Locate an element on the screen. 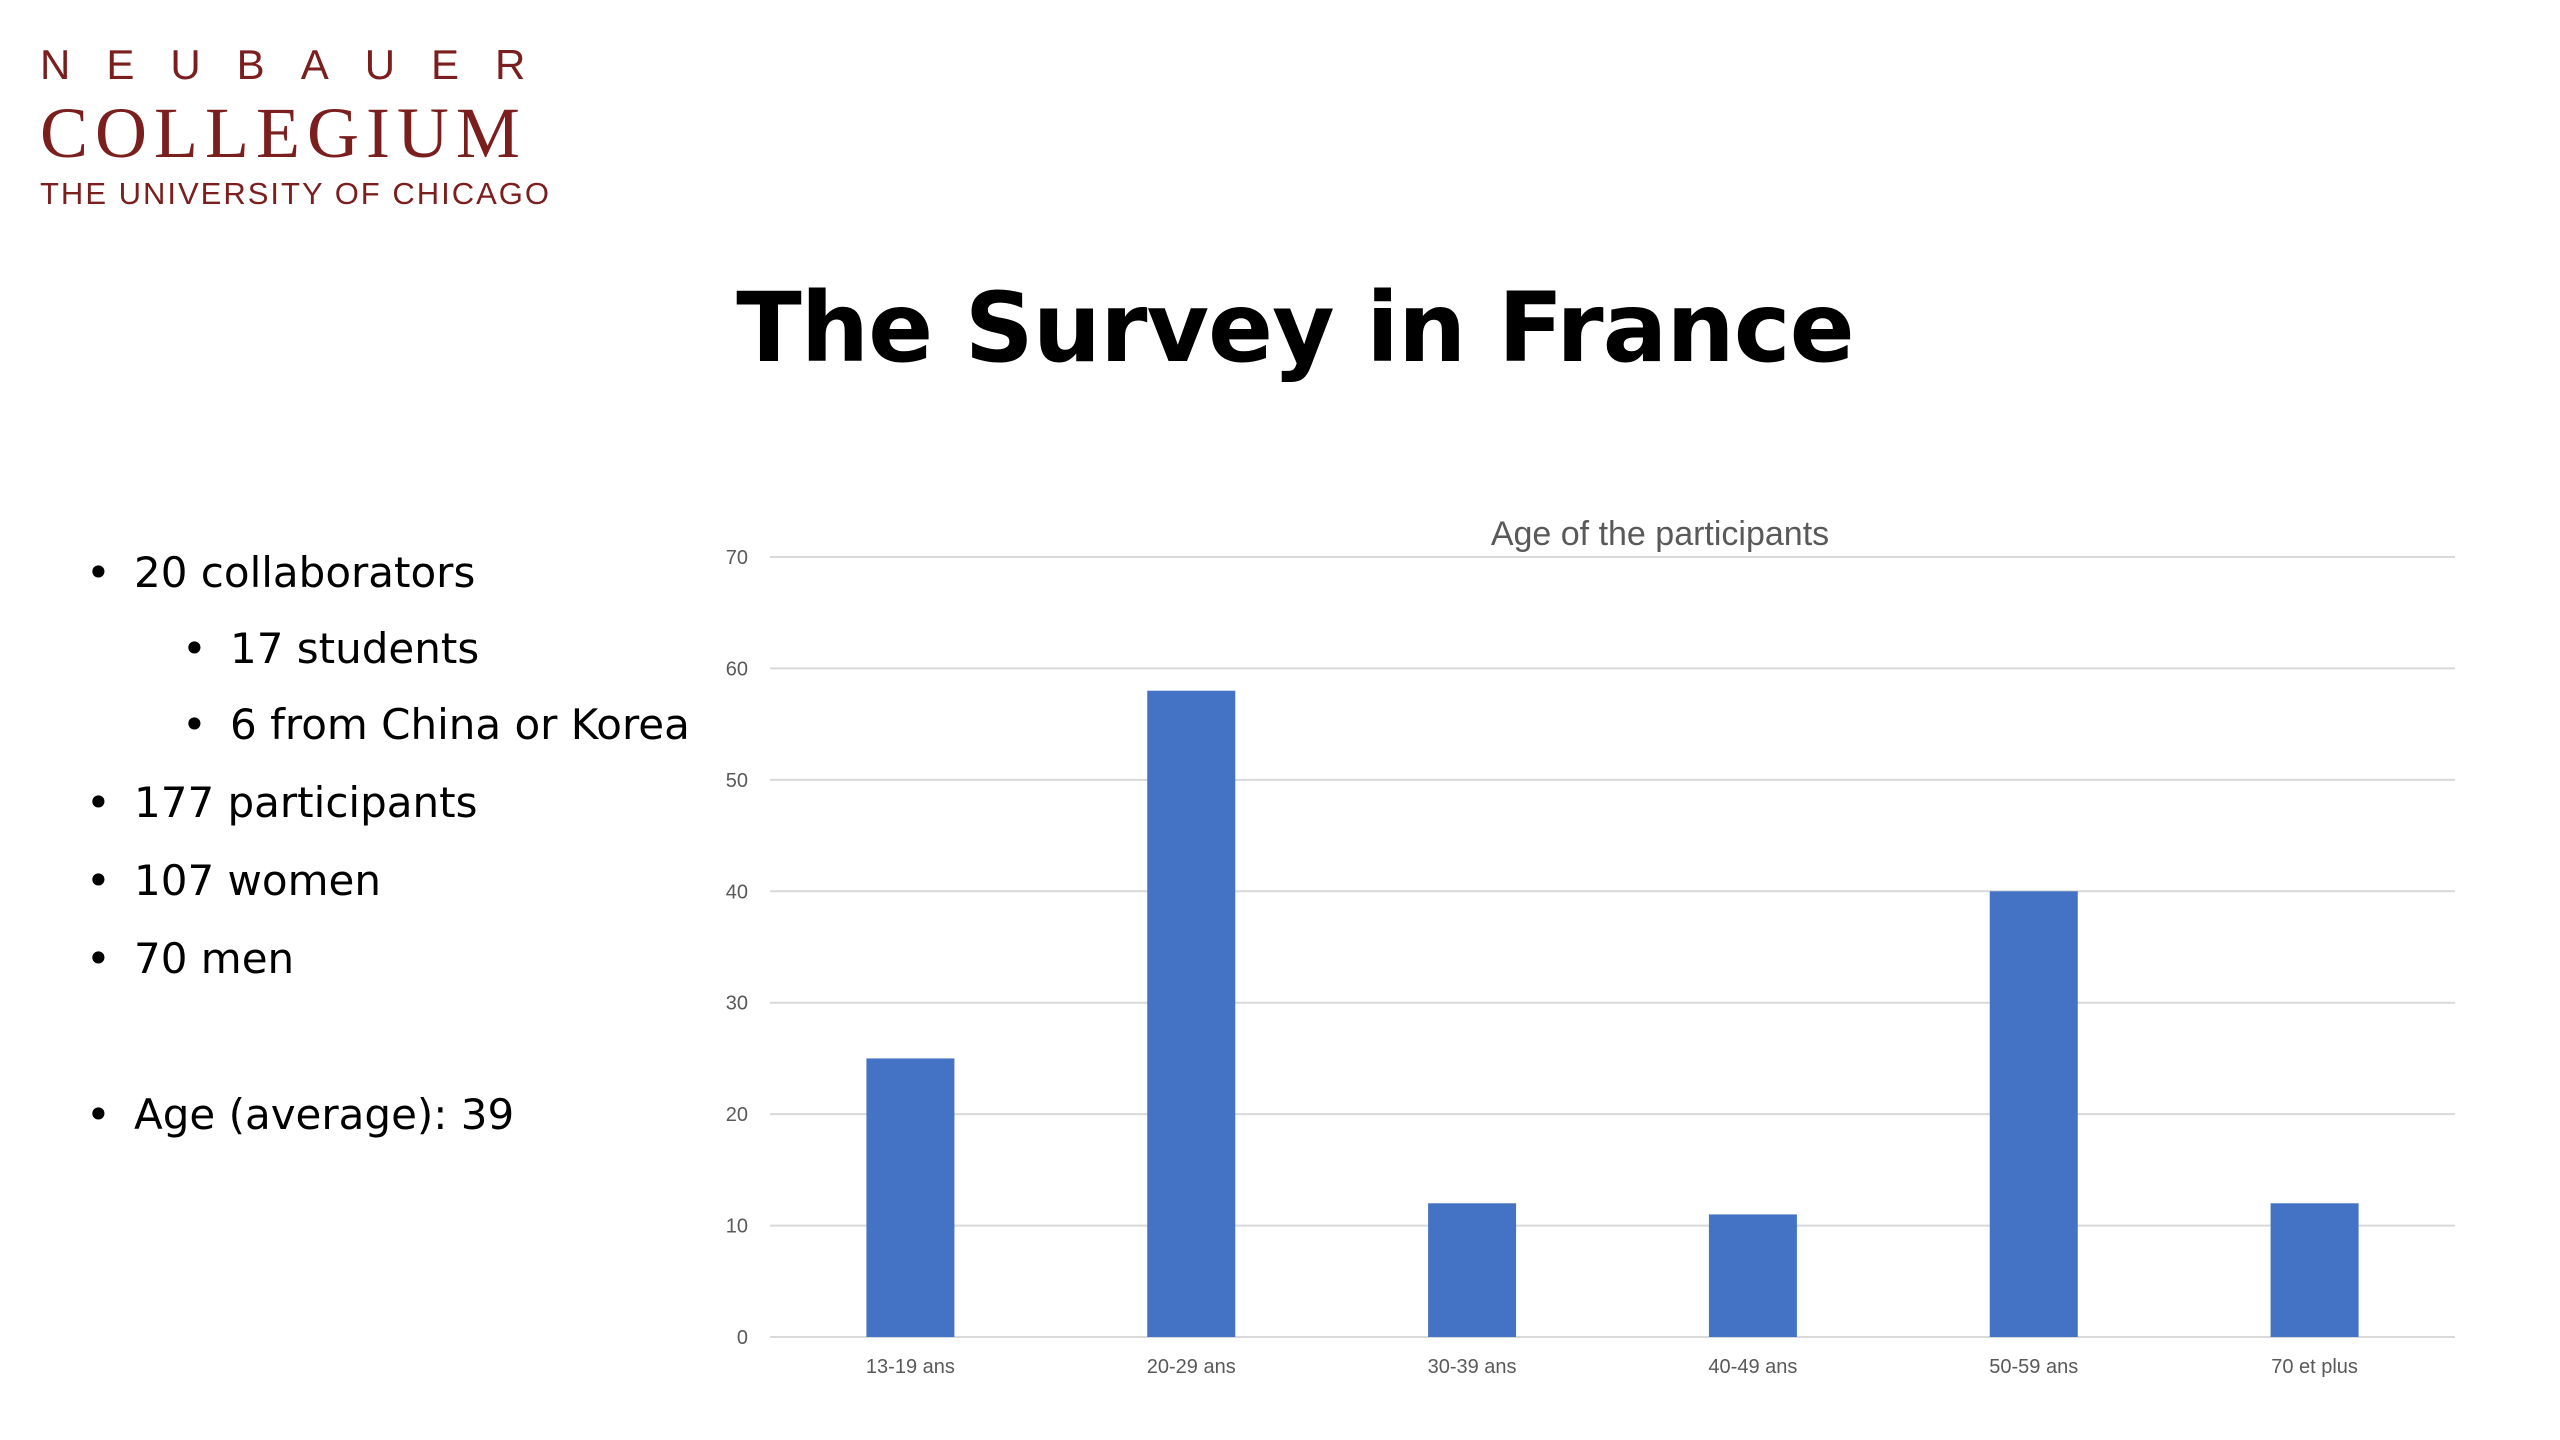 The height and width of the screenshot is (1440, 2560). x-tick-label: 13-19 ans is located at coordinates (910, 1367).